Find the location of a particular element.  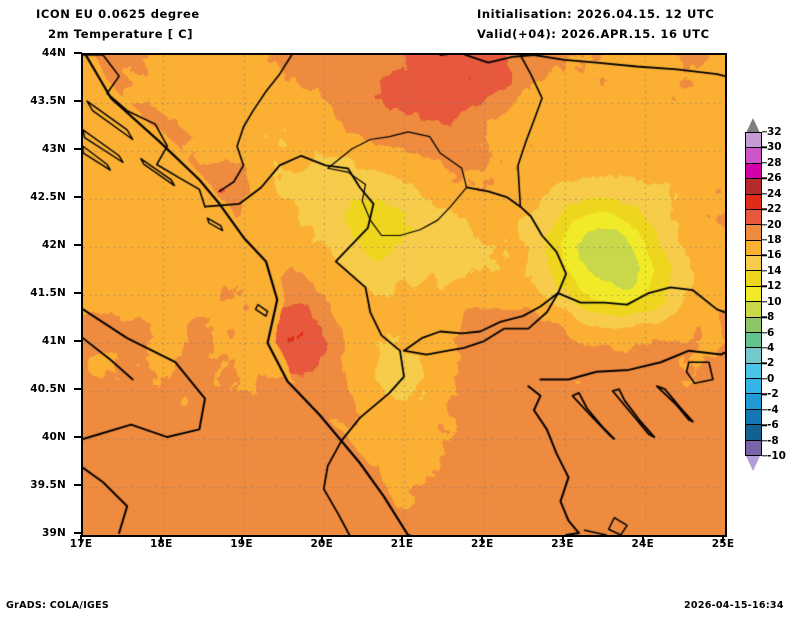

colorbar-tick-label: 12 is located at coordinates (774, 286).